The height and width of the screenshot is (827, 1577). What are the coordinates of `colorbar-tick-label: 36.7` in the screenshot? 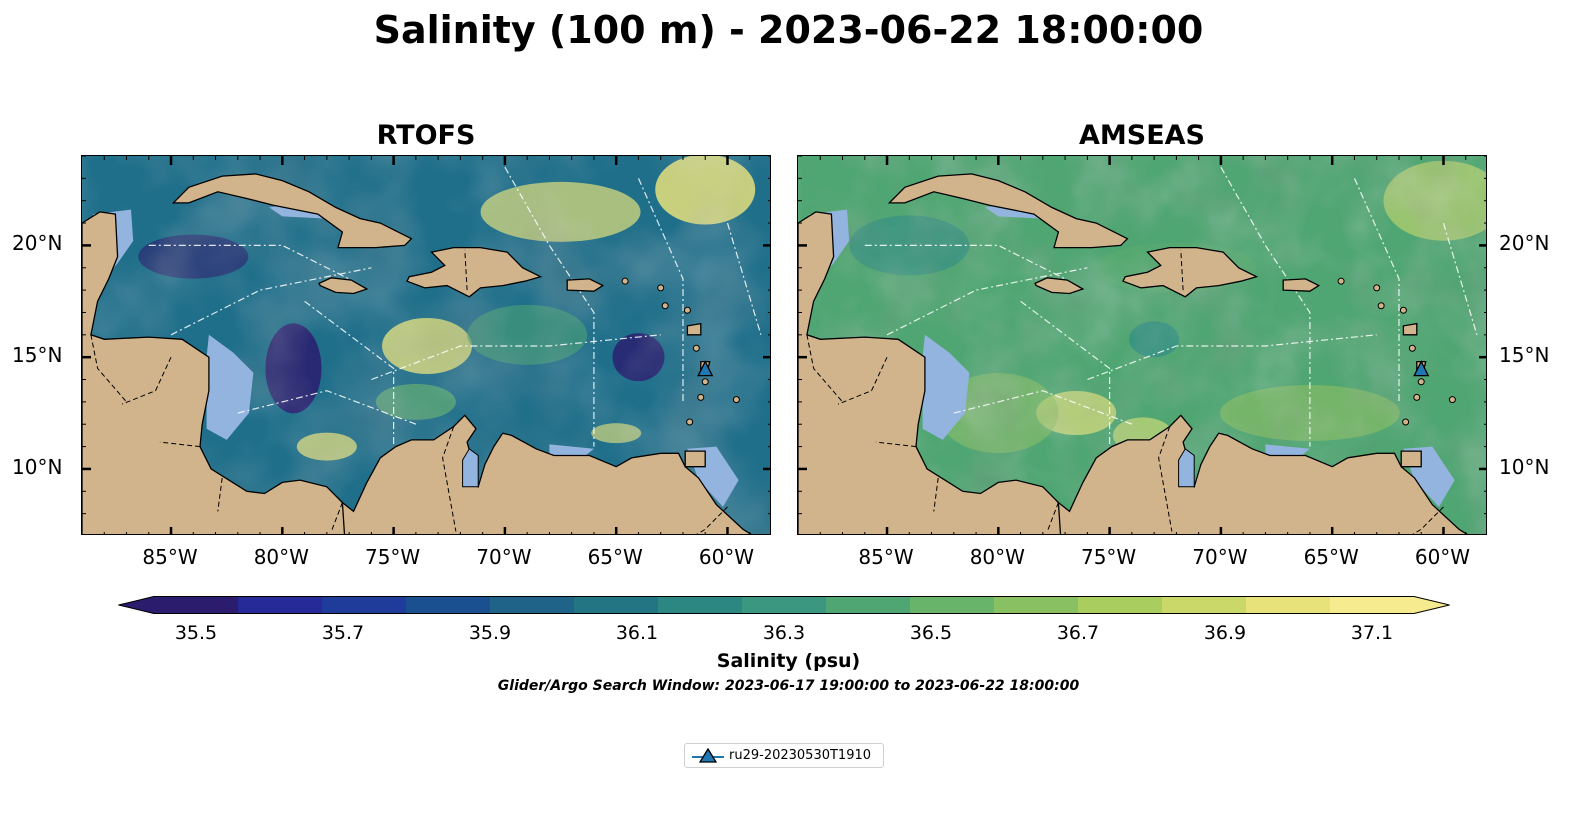 It's located at (1078, 633).